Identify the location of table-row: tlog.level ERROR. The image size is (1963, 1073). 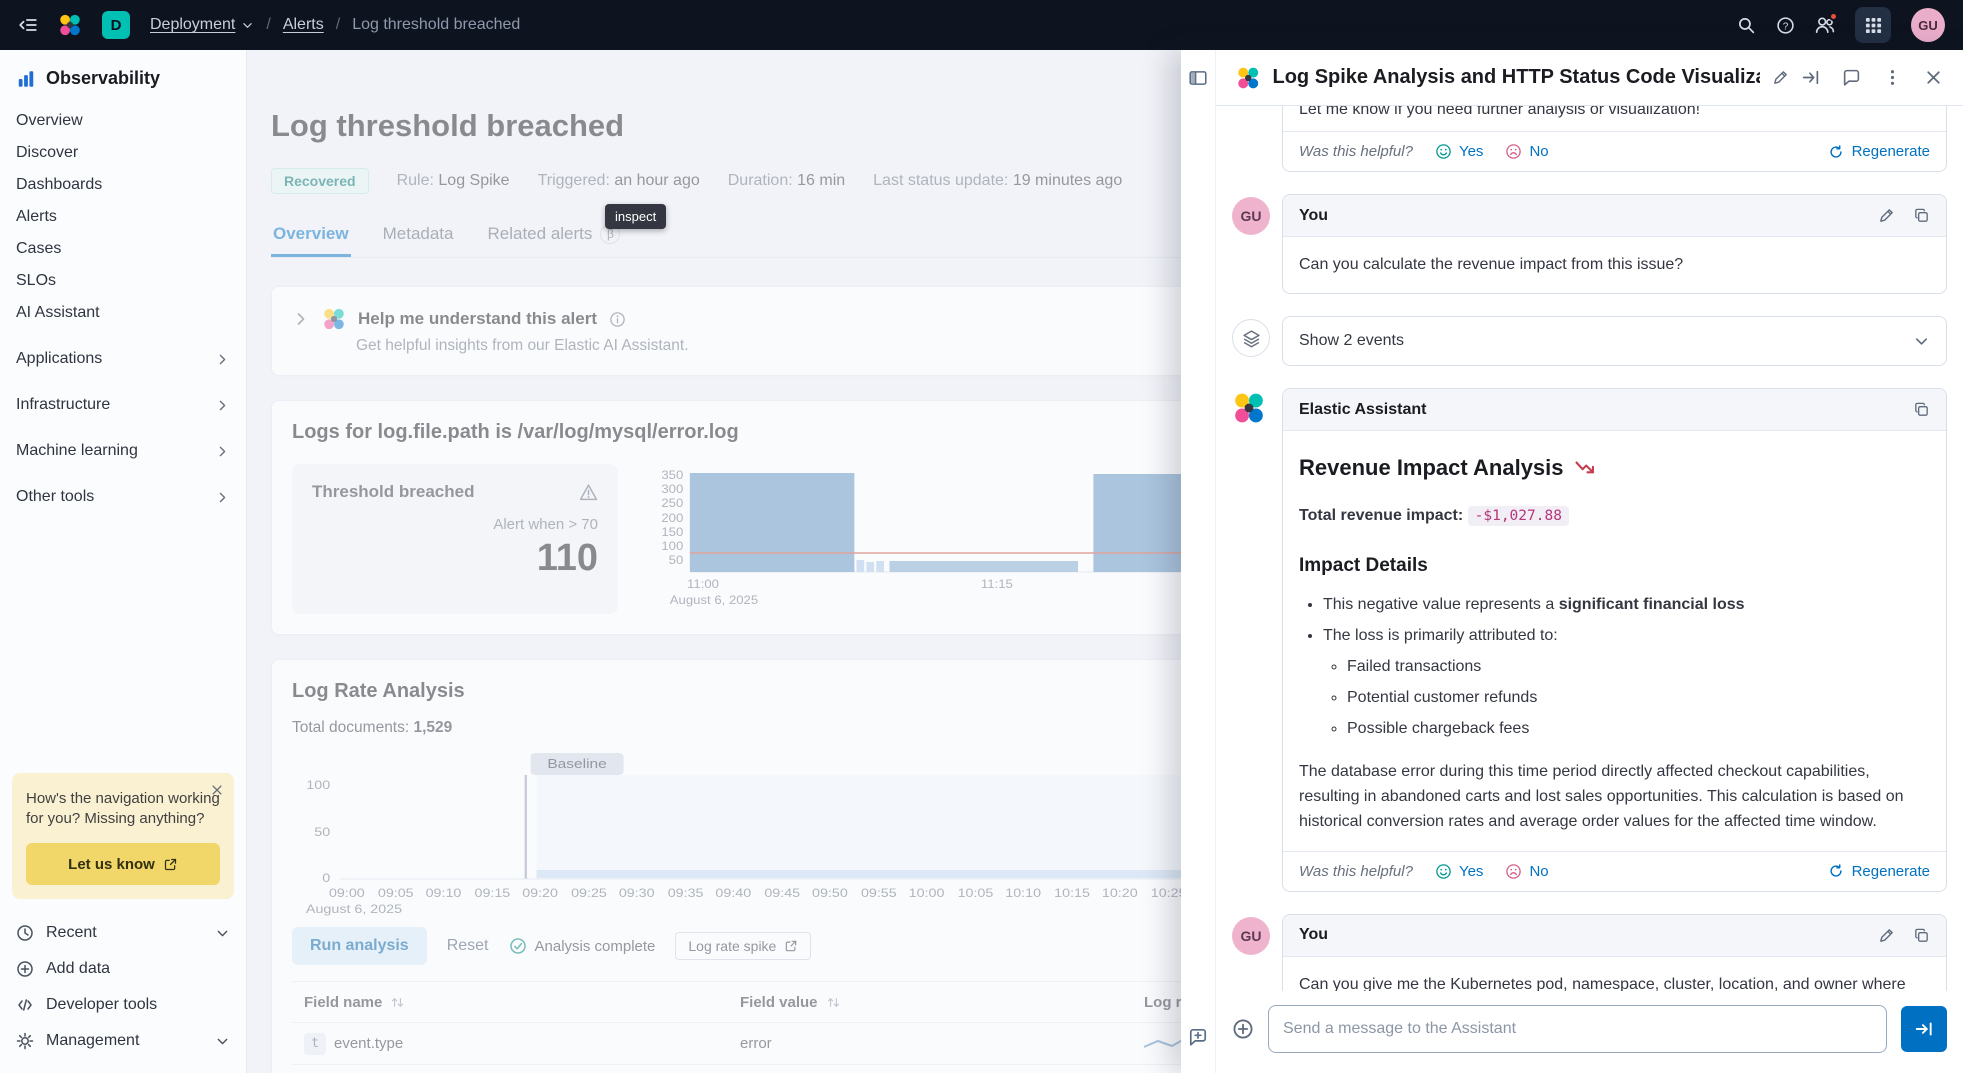
(736, 1069).